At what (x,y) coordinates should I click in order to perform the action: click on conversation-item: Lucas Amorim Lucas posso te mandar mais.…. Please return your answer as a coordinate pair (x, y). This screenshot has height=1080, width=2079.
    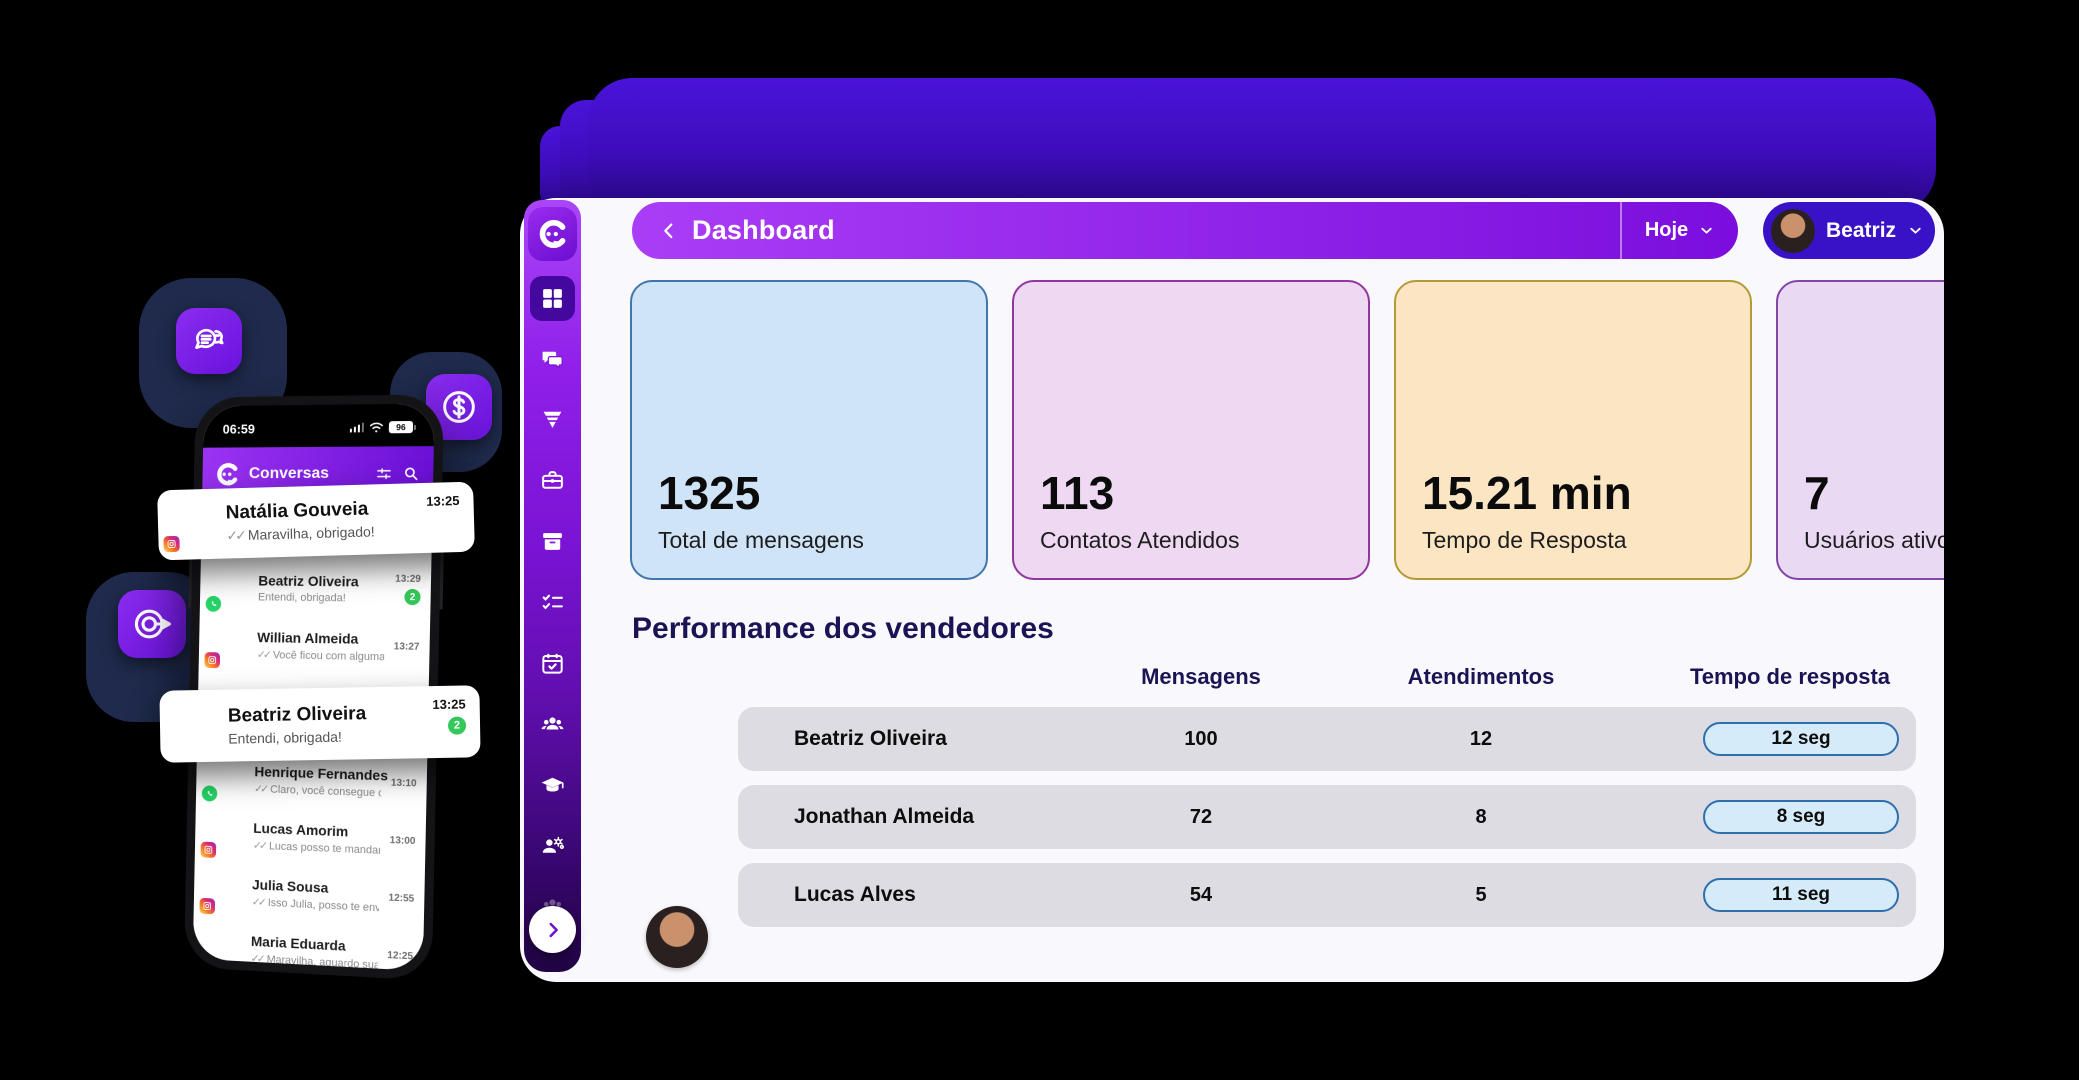
    Looking at the image, I should click on (310, 838).